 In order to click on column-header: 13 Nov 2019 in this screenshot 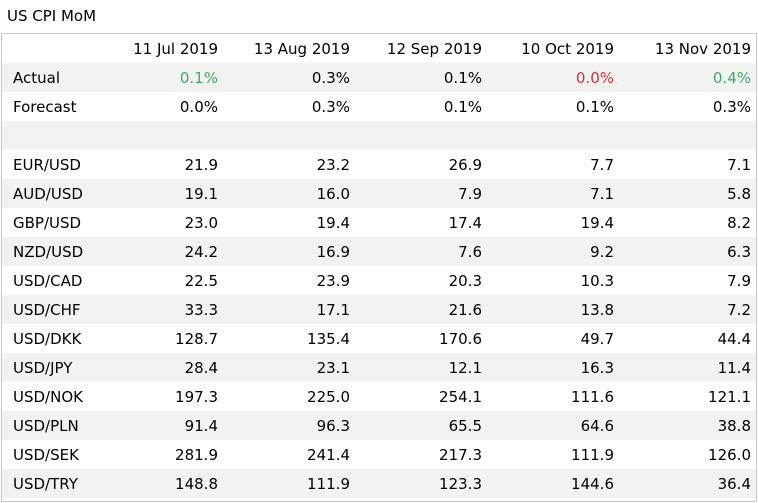, I will do `click(702, 48)`.